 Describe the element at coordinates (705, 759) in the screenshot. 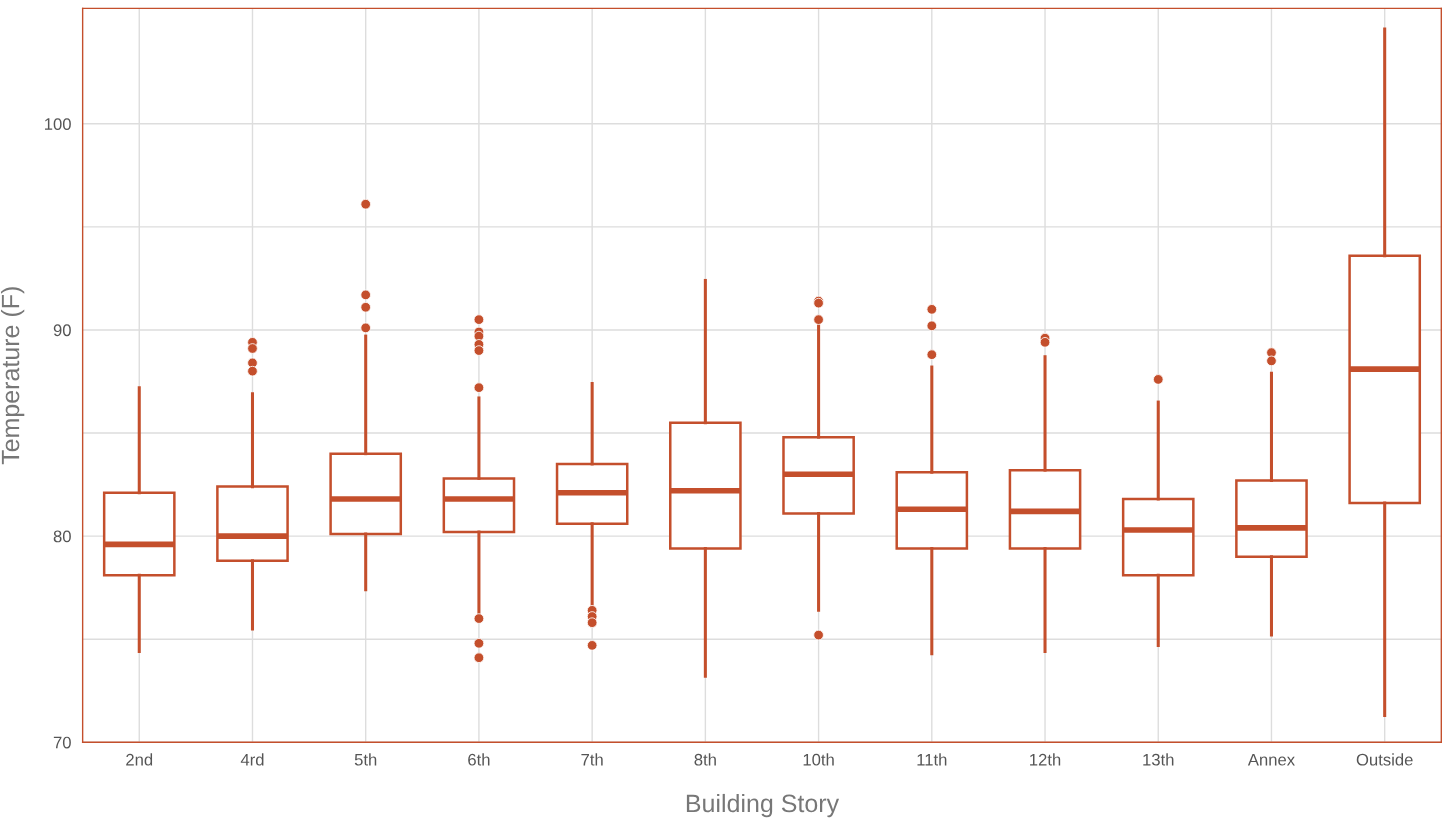

I see `x-tick-label: 8th` at that location.